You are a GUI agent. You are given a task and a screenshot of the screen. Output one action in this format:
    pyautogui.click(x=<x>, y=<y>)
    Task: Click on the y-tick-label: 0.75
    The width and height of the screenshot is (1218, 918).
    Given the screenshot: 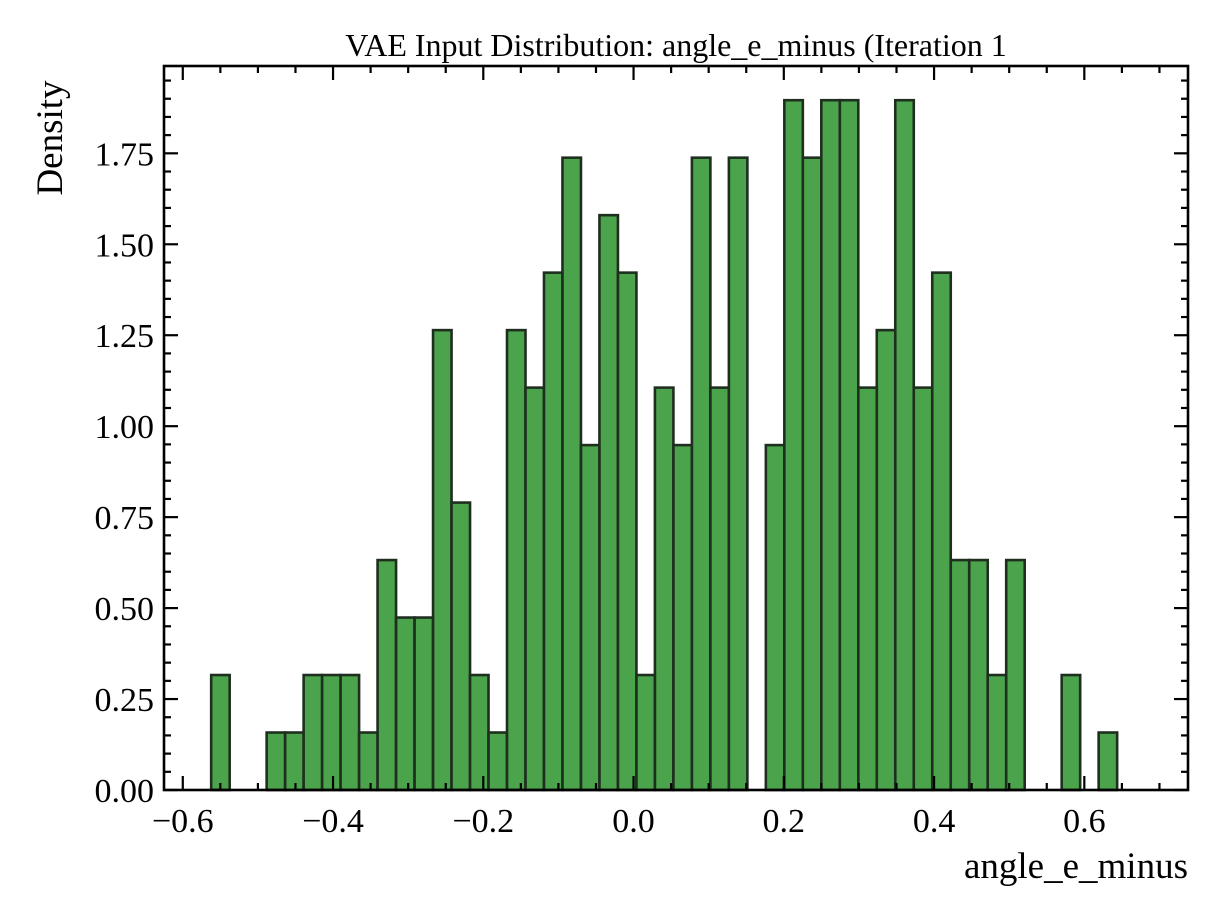 What is the action you would take?
    pyautogui.click(x=125, y=518)
    